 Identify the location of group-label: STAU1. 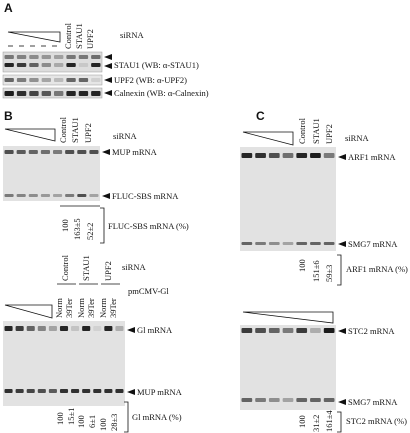
(86, 268).